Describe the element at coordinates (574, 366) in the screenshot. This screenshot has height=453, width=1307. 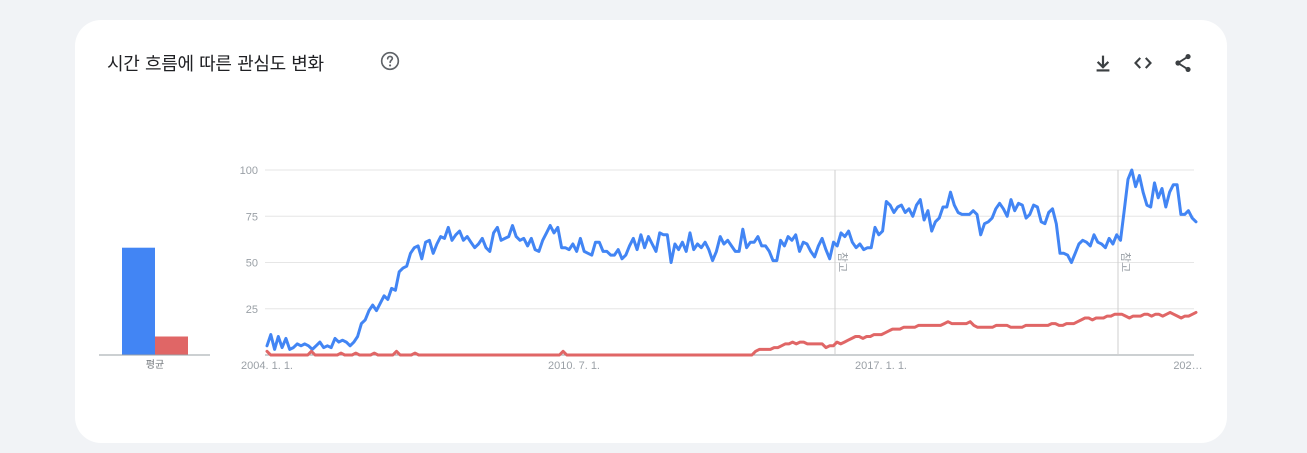
I see `x-tick-label: 2010. 7. 1.` at that location.